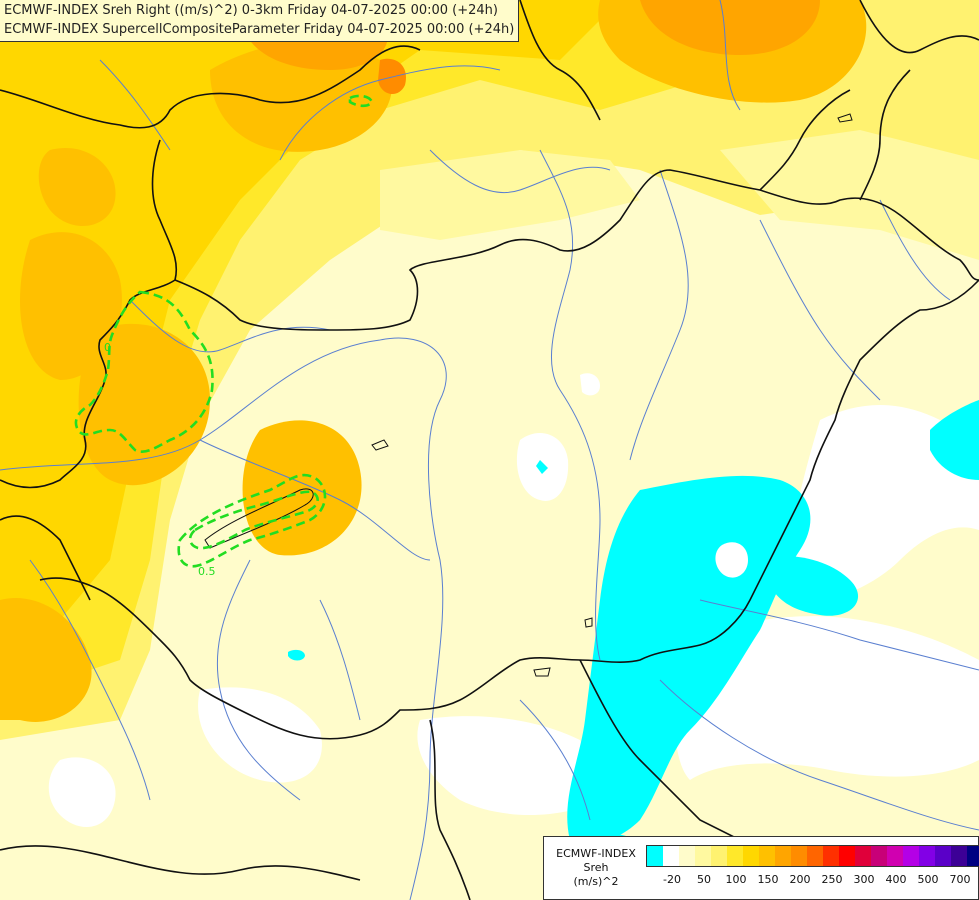 The height and width of the screenshot is (900, 979). What do you see at coordinates (896, 879) in the screenshot?
I see `legend-tick-label: 400` at bounding box center [896, 879].